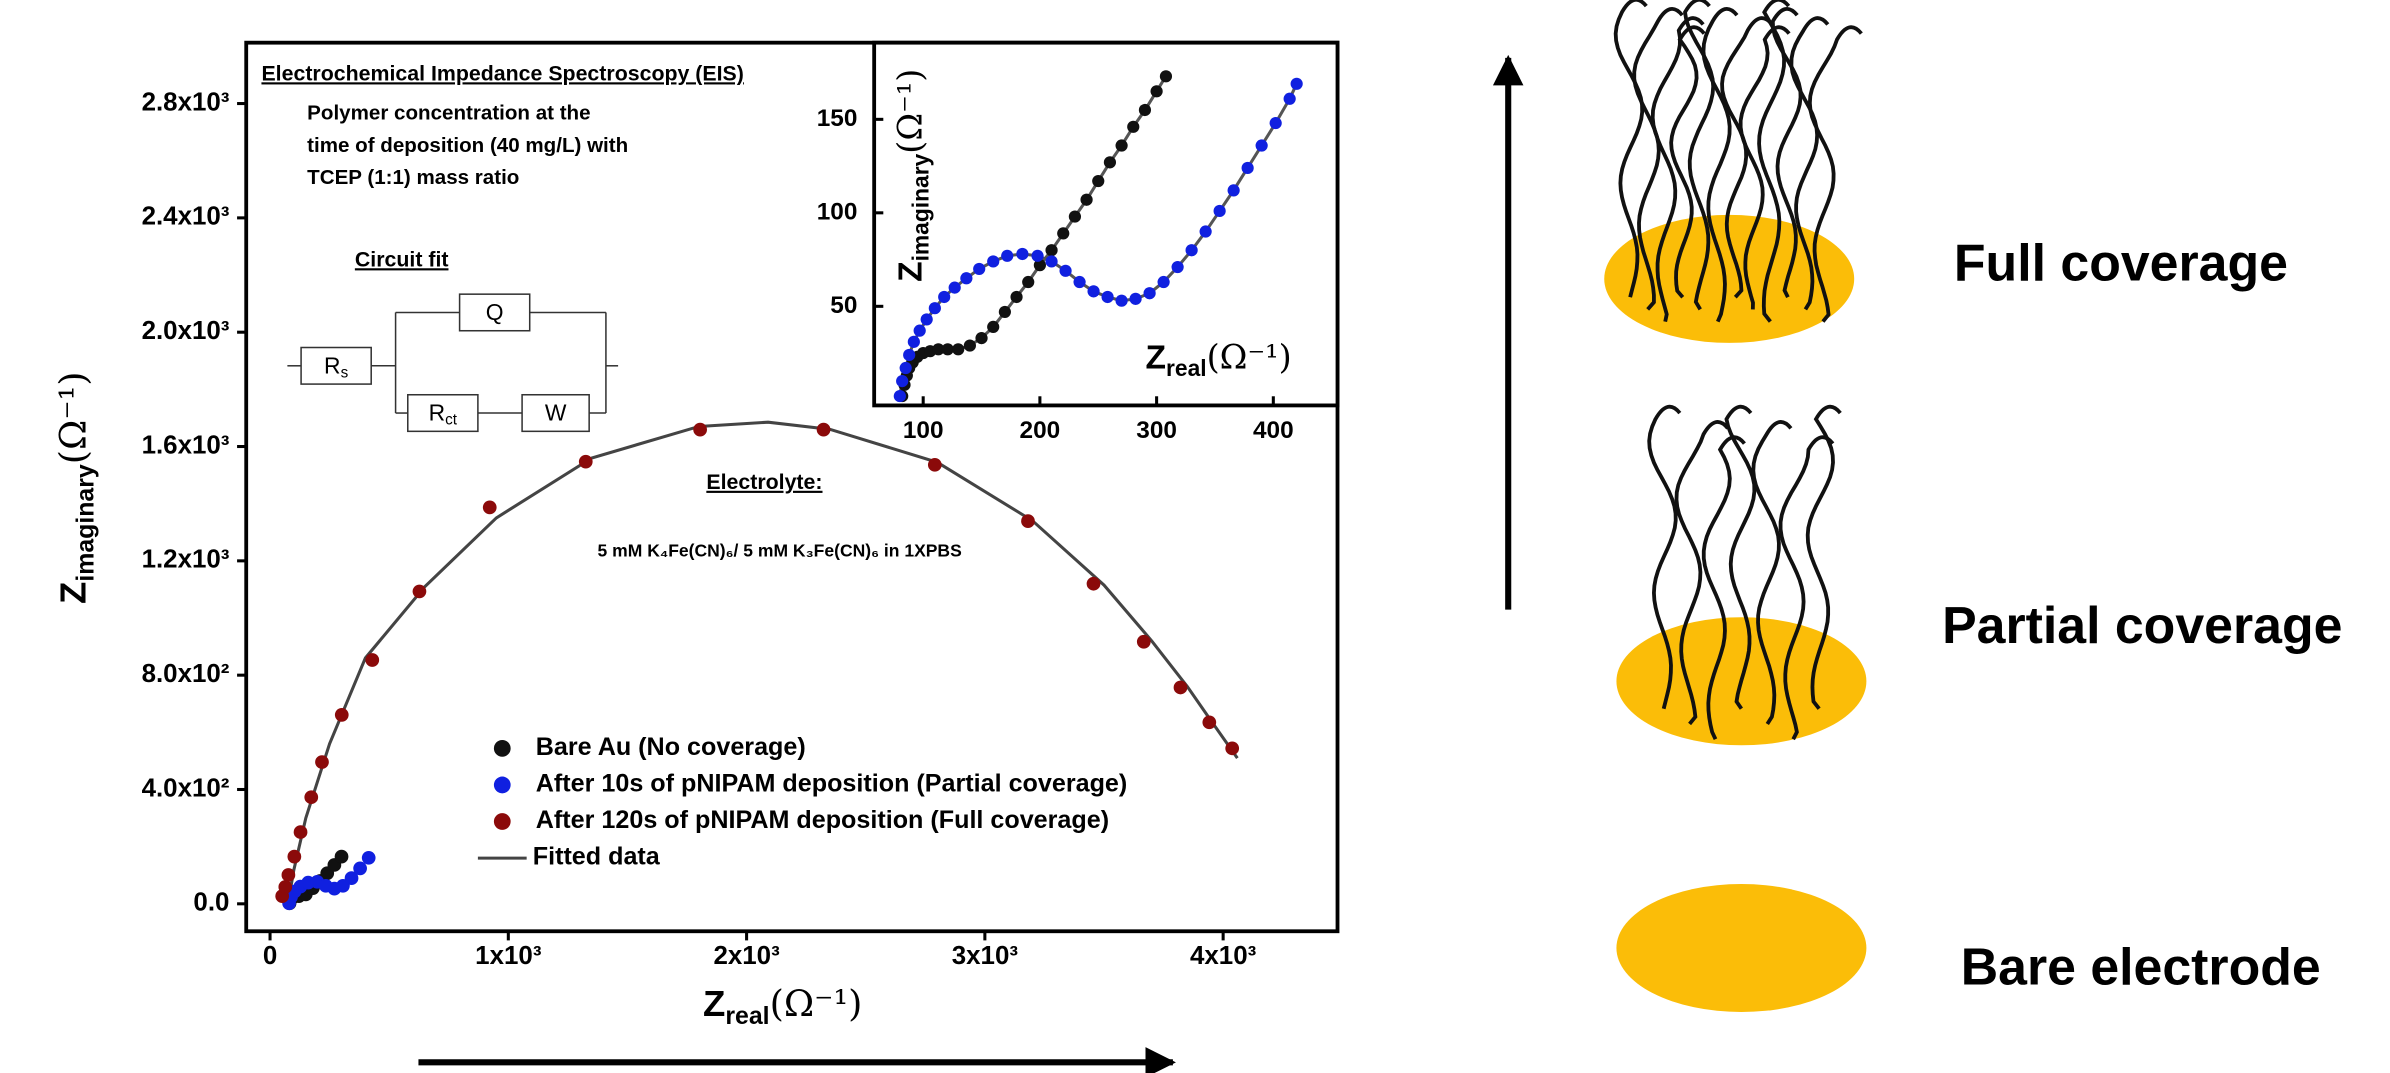  Describe the element at coordinates (837, 211) in the screenshot. I see `y-tick-label: 100` at that location.